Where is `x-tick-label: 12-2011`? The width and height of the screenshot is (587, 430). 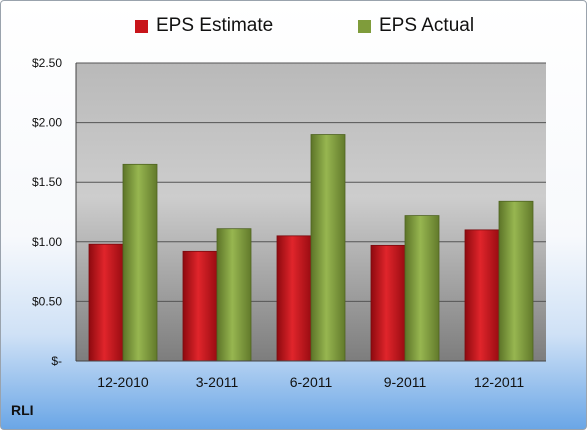 x-tick-label: 12-2011 is located at coordinates (499, 382).